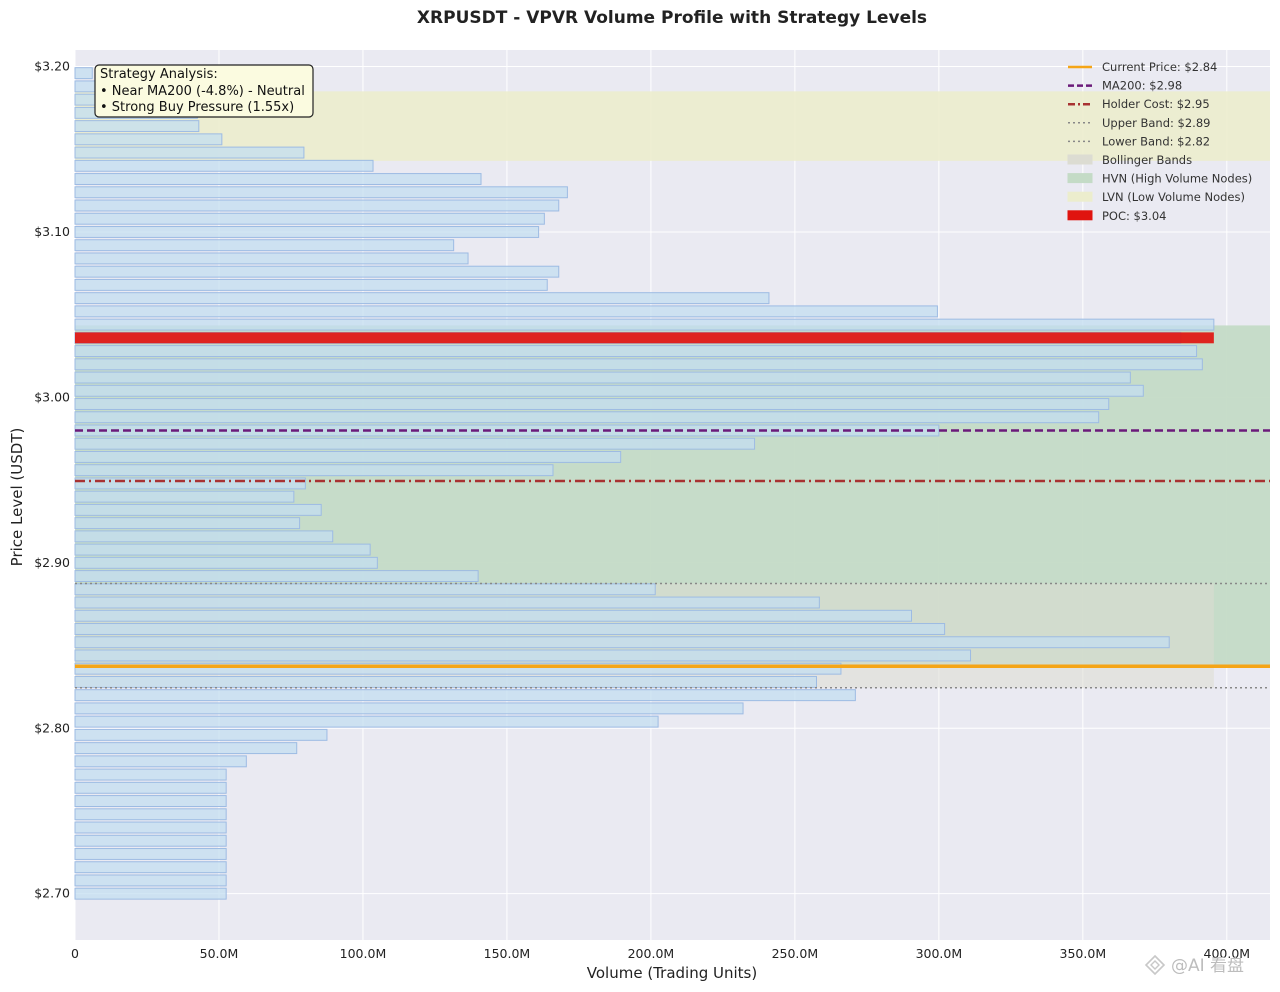 The height and width of the screenshot is (992, 1280). What do you see at coordinates (52, 727) in the screenshot?
I see `y-tick-label: $2.80` at bounding box center [52, 727].